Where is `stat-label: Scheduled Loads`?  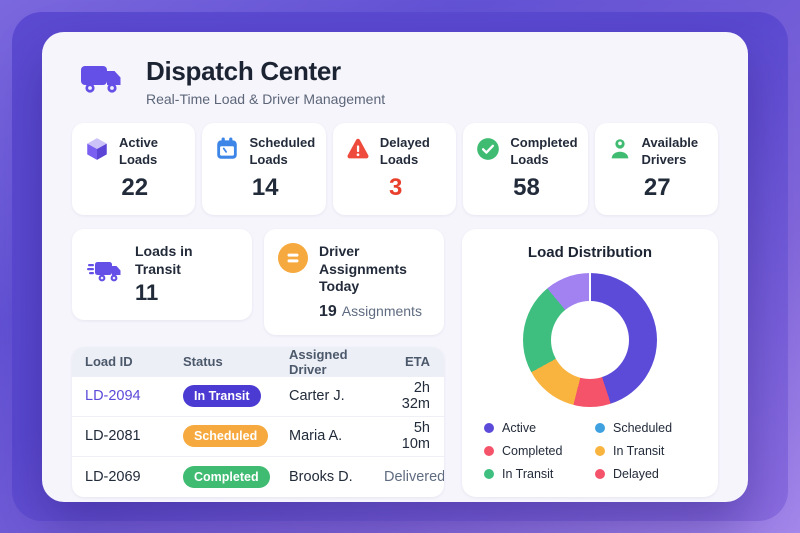
stat-label: Scheduled Loads is located at coordinates (282, 151).